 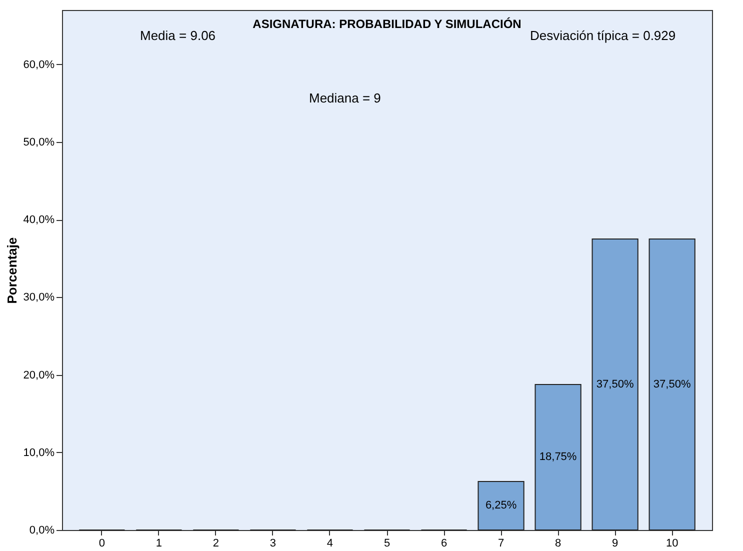 I want to click on x-tick-label: 9, so click(x=615, y=544).